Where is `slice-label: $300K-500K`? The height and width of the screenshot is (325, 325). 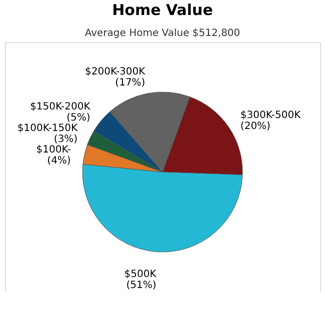 slice-label: $300K-500K is located at coordinates (271, 115).